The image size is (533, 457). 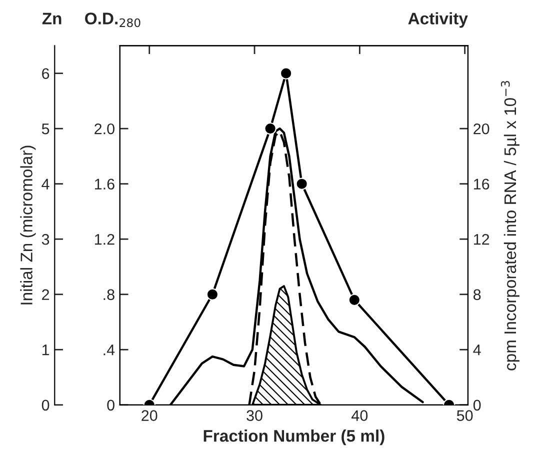 I want to click on y3-tick-label: 4, so click(x=46, y=184).